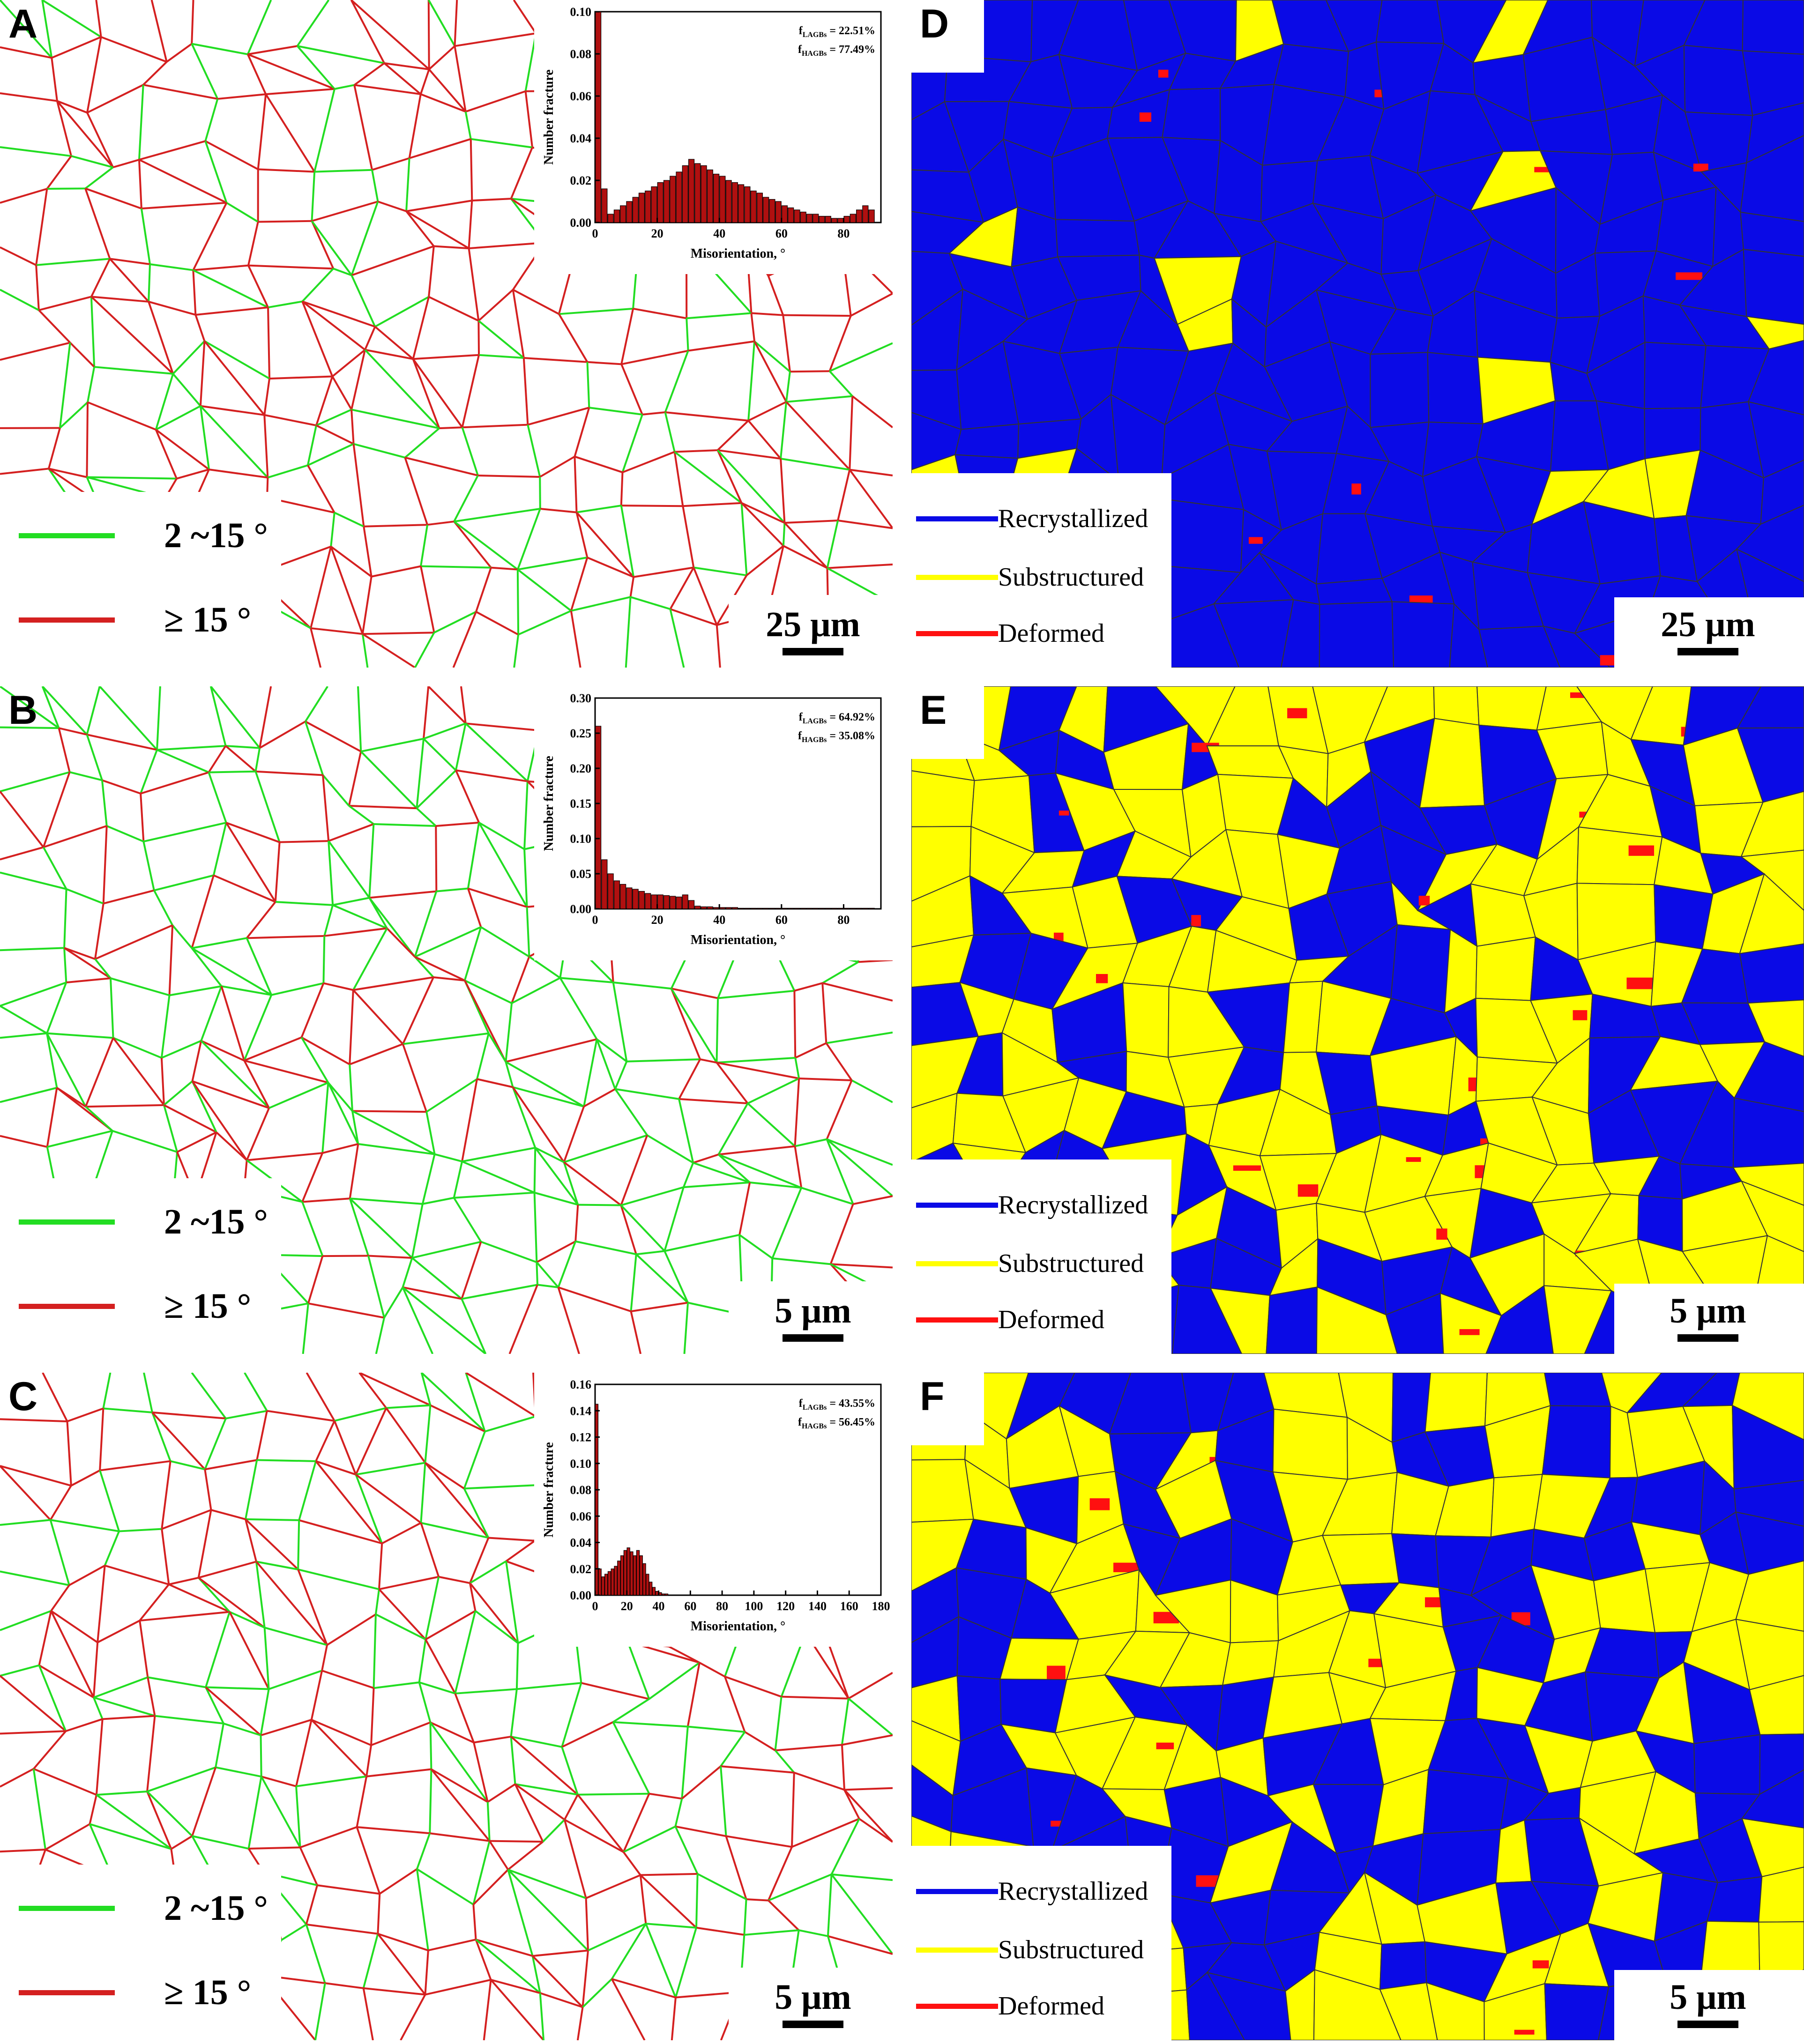  Describe the element at coordinates (738, 804) in the screenshot. I see `plot-frame` at that location.